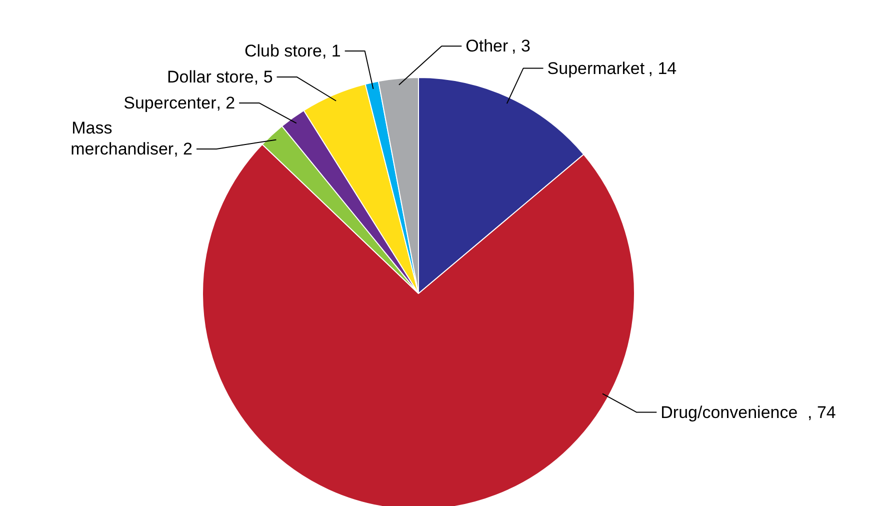 The height and width of the screenshot is (506, 869). I want to click on data-label: , 14, so click(662, 68).